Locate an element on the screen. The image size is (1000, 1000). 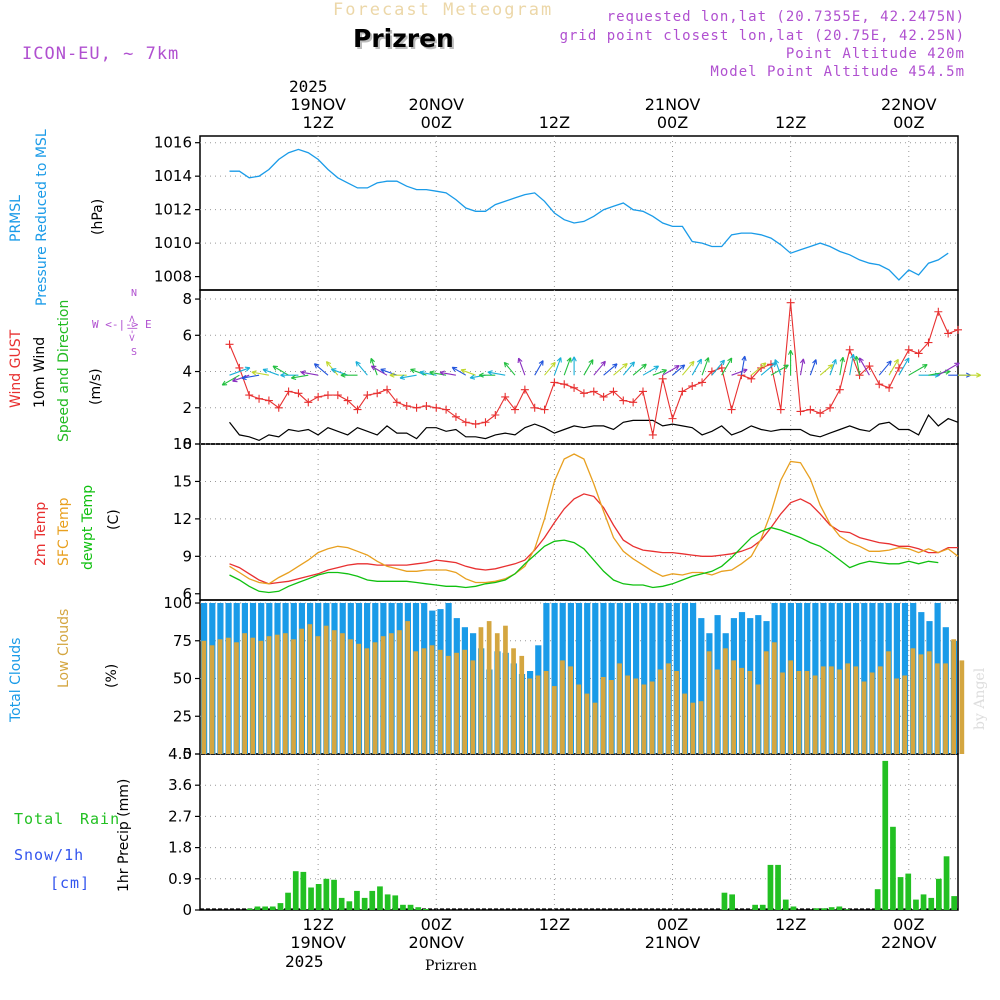
pressure-ytick-label: 1010 is located at coordinates (173, 243).